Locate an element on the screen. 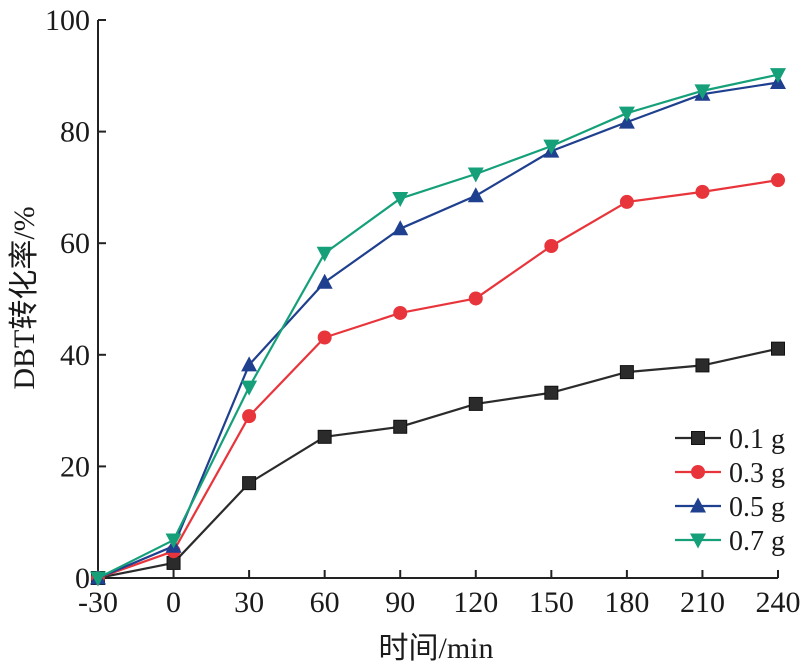  legend-item: 0.5 g is located at coordinates (730, 507).